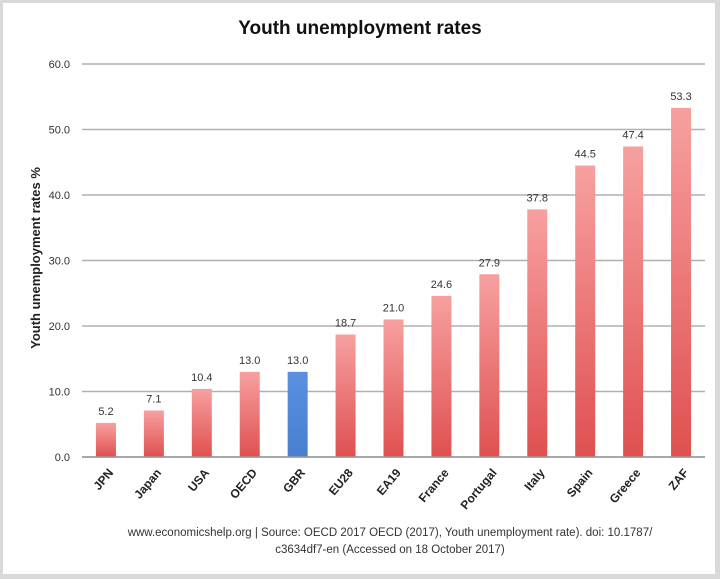  I want to click on x-tick-label: EU28, so click(341, 482).